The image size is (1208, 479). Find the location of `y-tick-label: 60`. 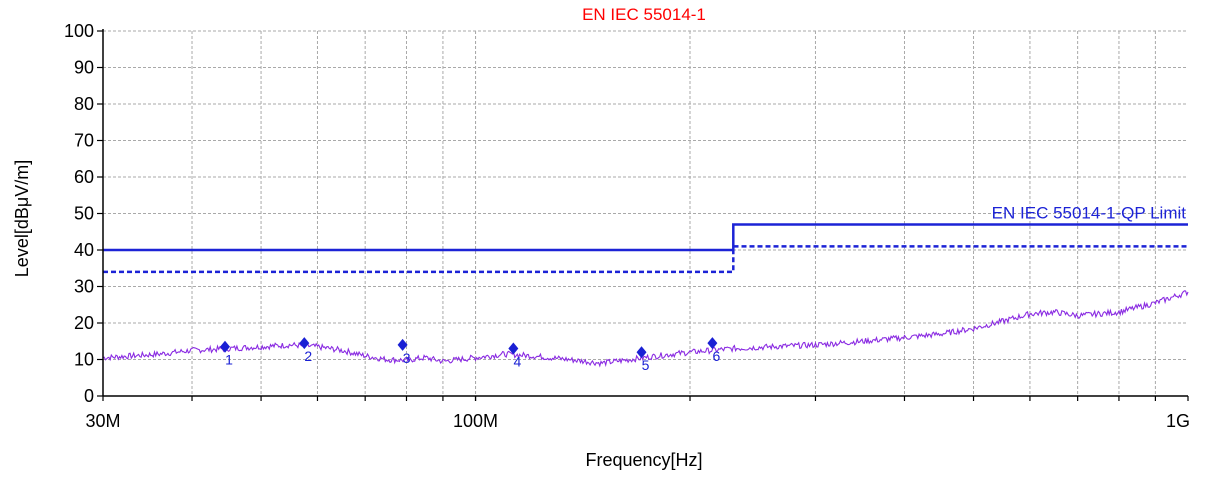

y-tick-label: 60 is located at coordinates (84, 177).